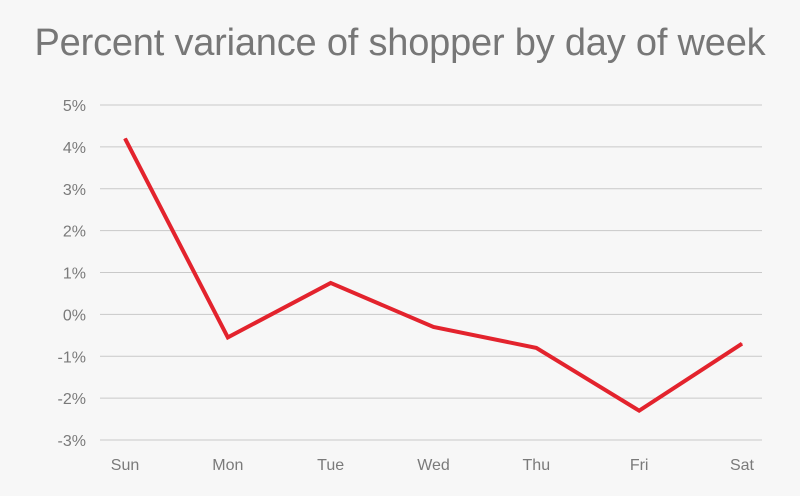 The image size is (800, 496). What do you see at coordinates (742, 465) in the screenshot?
I see `x-tick-label: Sat` at bounding box center [742, 465].